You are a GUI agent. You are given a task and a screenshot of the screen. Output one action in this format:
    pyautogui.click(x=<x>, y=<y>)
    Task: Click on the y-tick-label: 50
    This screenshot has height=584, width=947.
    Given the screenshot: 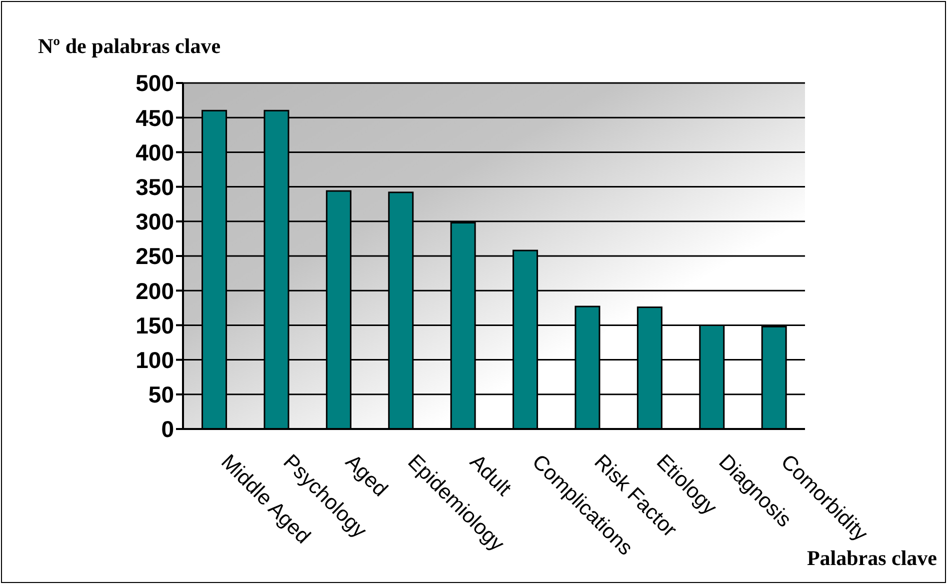 What is the action you would take?
    pyautogui.click(x=161, y=395)
    